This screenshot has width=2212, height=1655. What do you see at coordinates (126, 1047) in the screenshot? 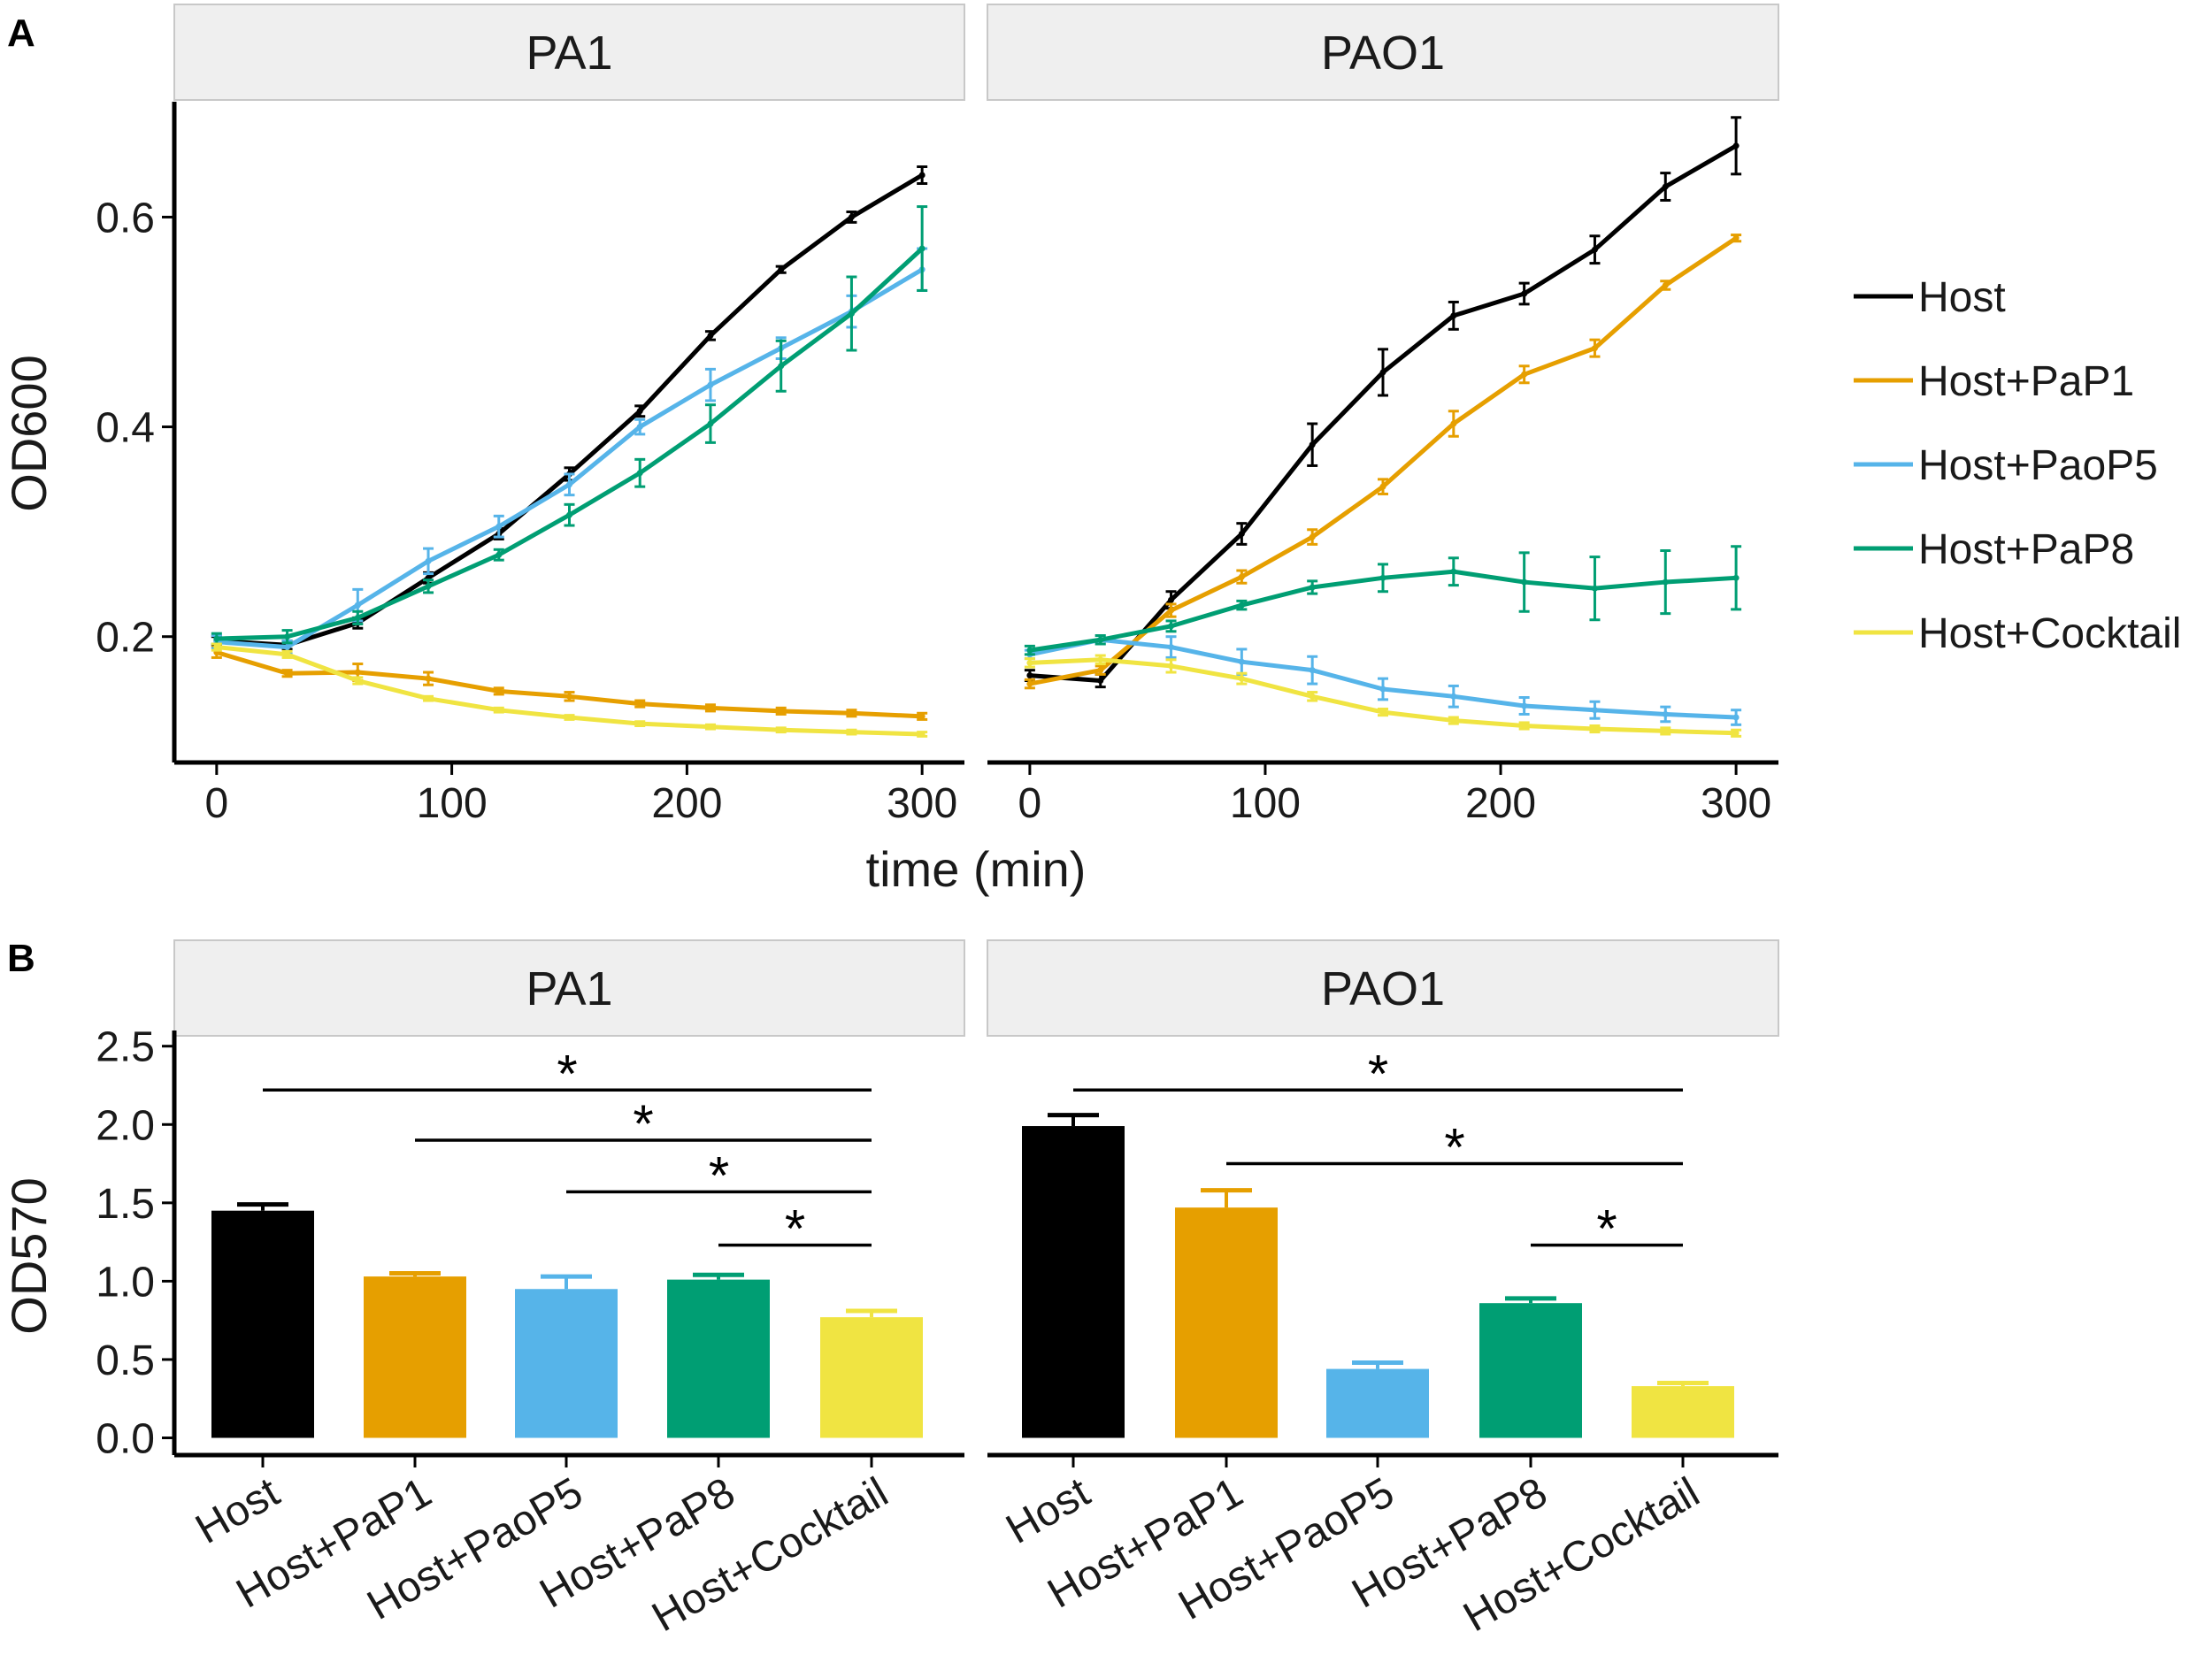
I see `y-tick-label: 2.5` at bounding box center [126, 1047].